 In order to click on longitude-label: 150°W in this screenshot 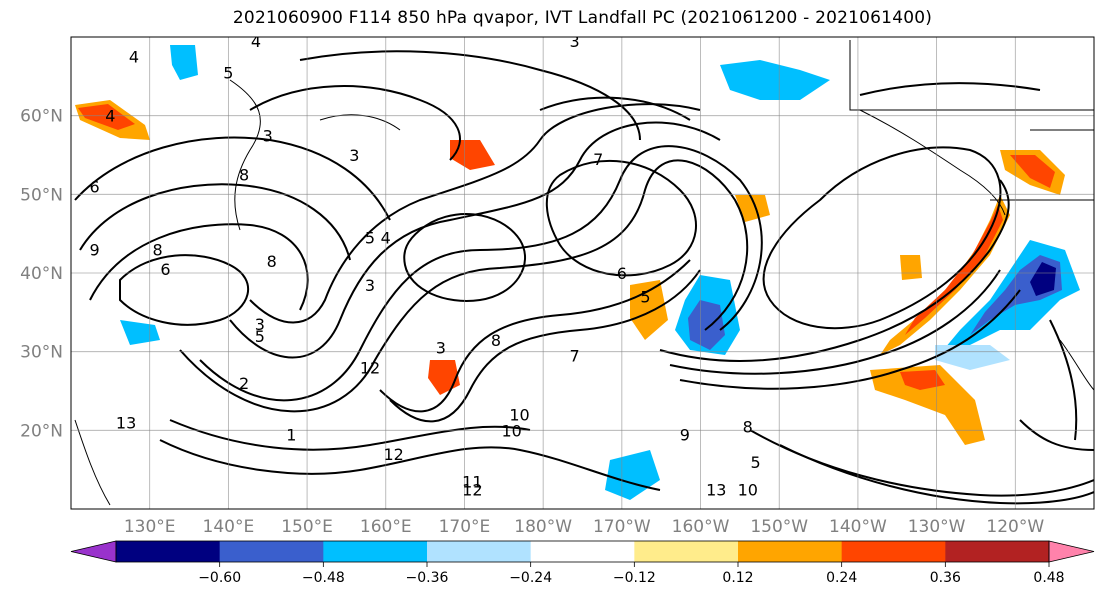, I will do `click(779, 527)`.